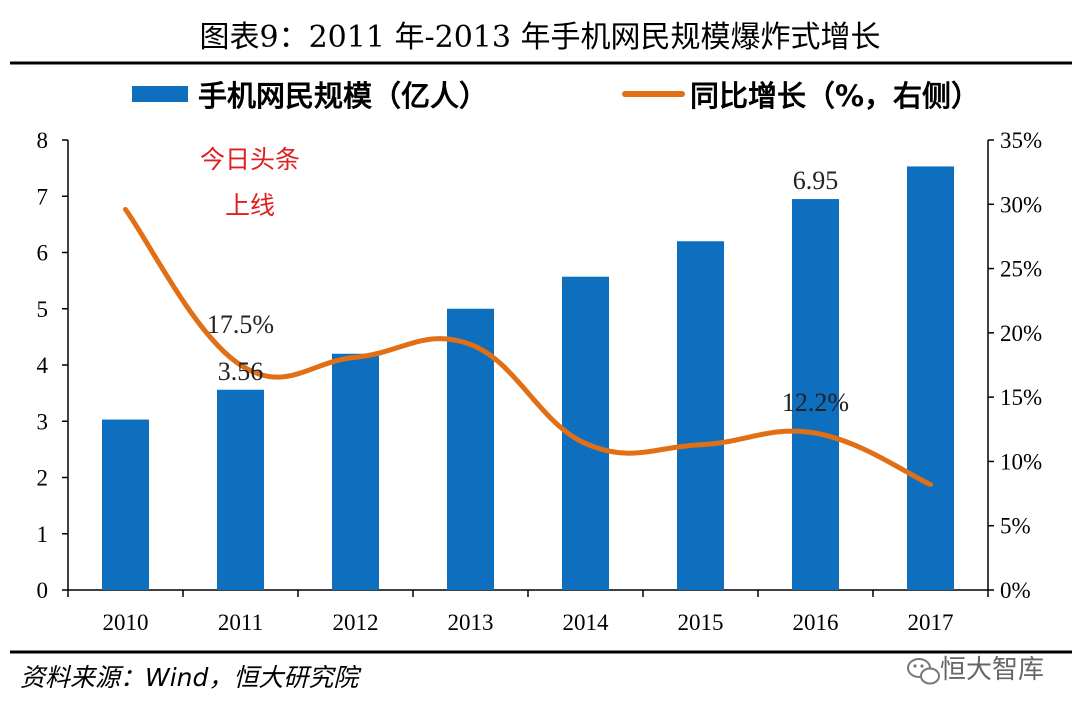  I want to click on y-left-tick-label: 0, so click(43, 590).